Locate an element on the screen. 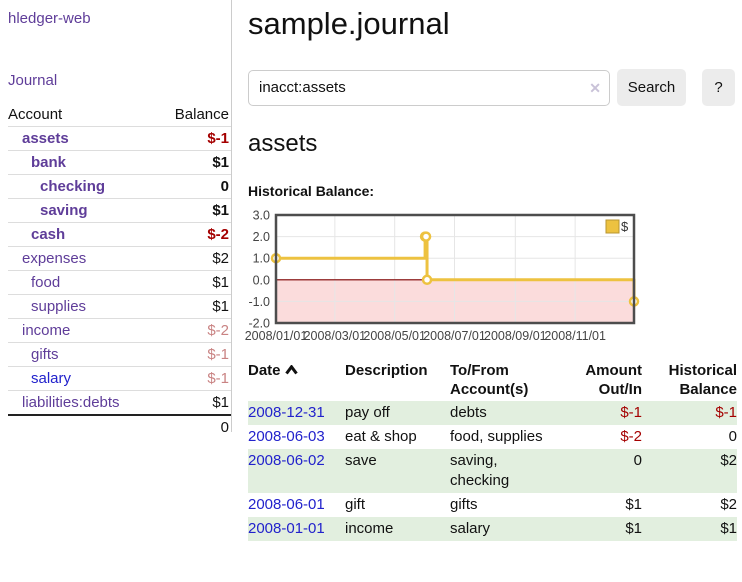 The height and width of the screenshot is (582, 742). chart-legend: $ is located at coordinates (617, 226).